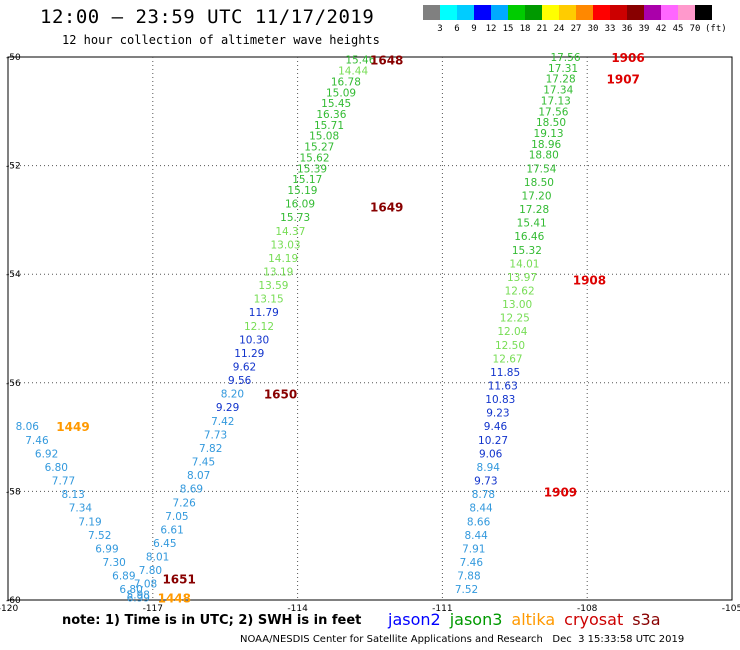 This screenshot has width=740, height=650. I want to click on pass-time-label: 1906, so click(627, 58).